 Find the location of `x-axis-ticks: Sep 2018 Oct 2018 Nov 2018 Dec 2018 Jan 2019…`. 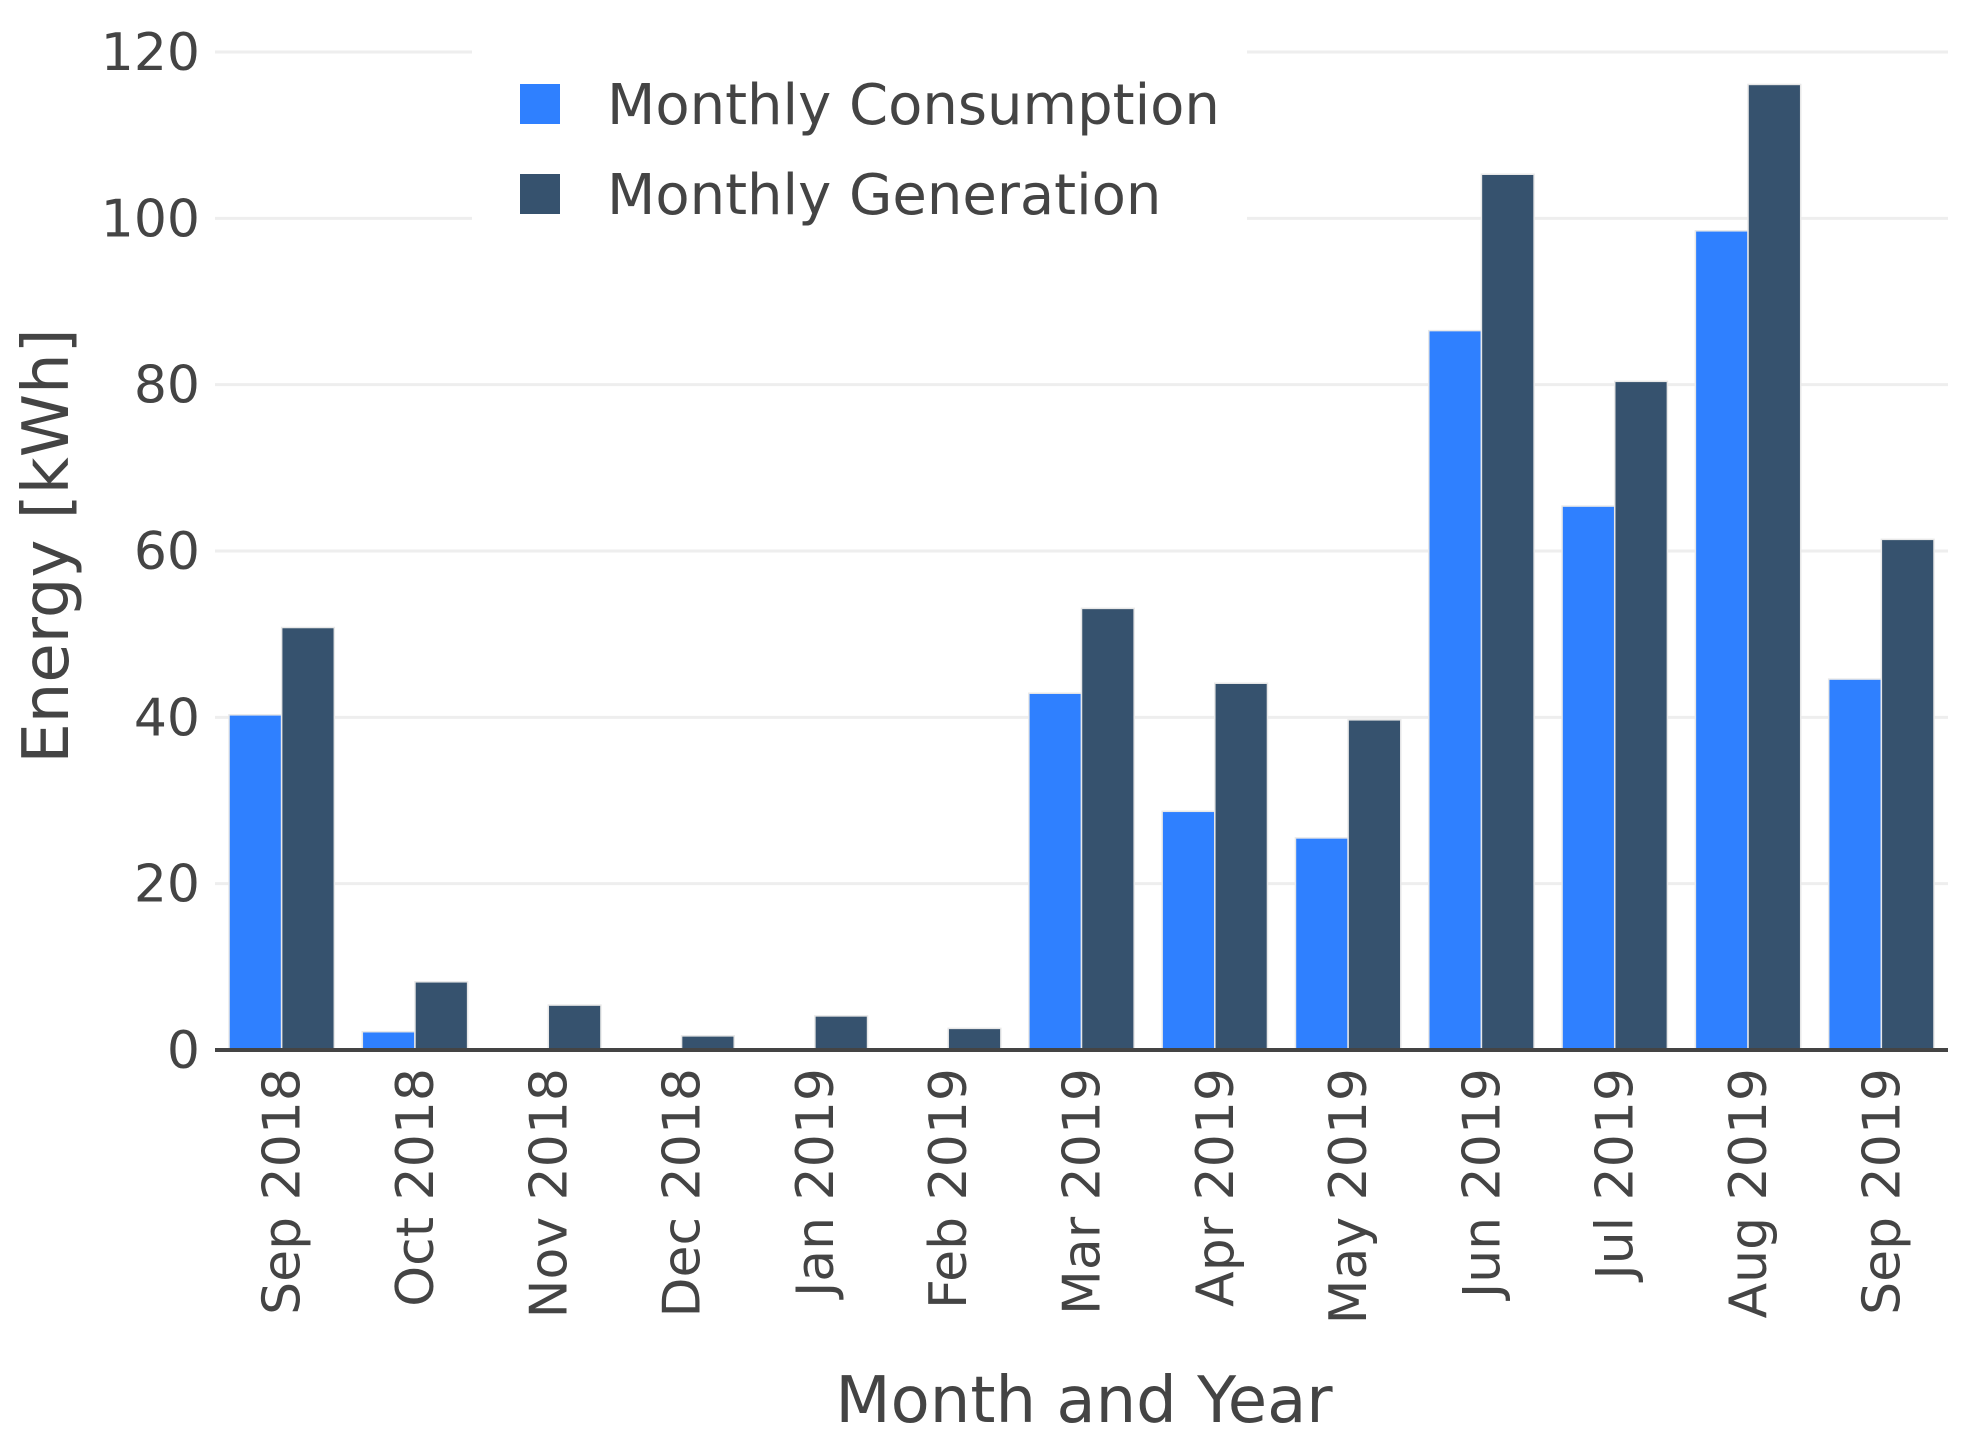

x-axis-ticks: Sep 2018 Oct 2018 Nov 2018 Dec 2018 Jan 2019… is located at coordinates (1083, 1196).